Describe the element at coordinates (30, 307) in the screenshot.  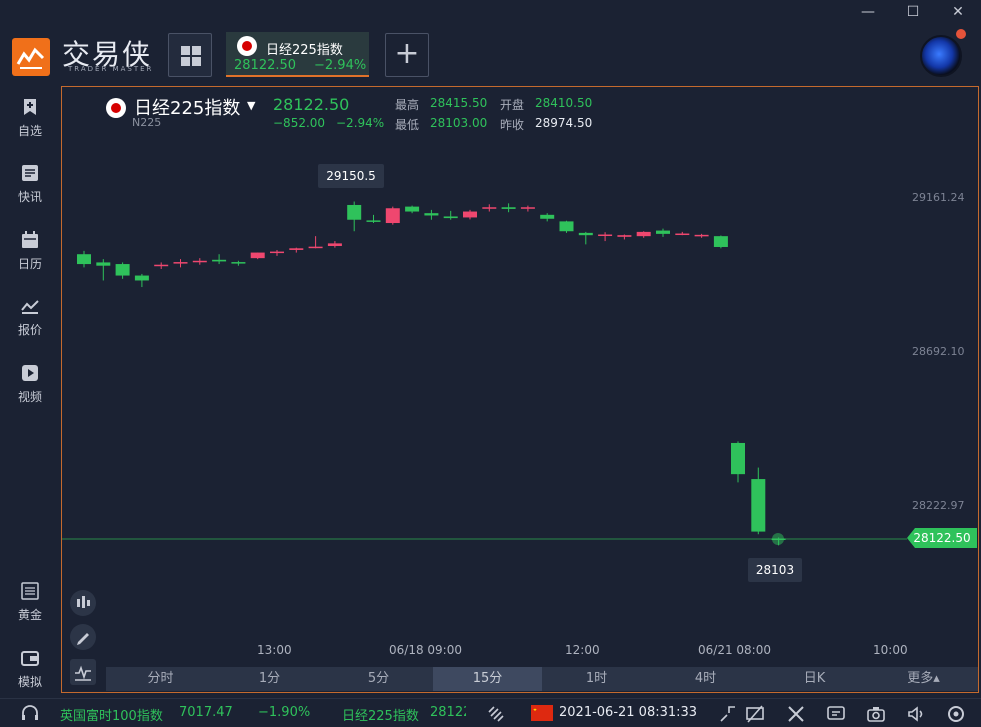
I see `trend-line-icon` at that location.